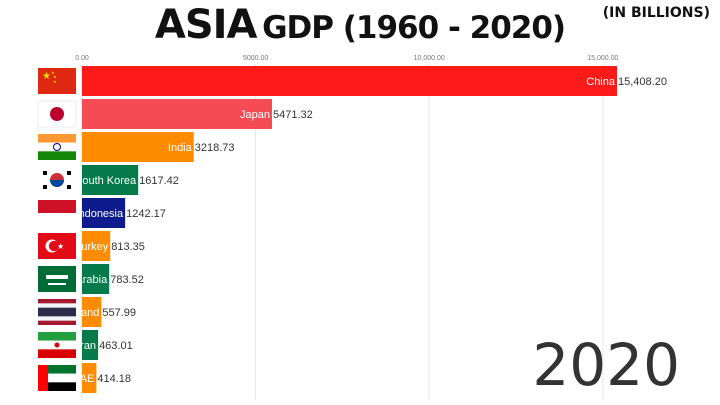  Describe the element at coordinates (114, 379) in the screenshot. I see `bar-value-label: 414.18` at that location.